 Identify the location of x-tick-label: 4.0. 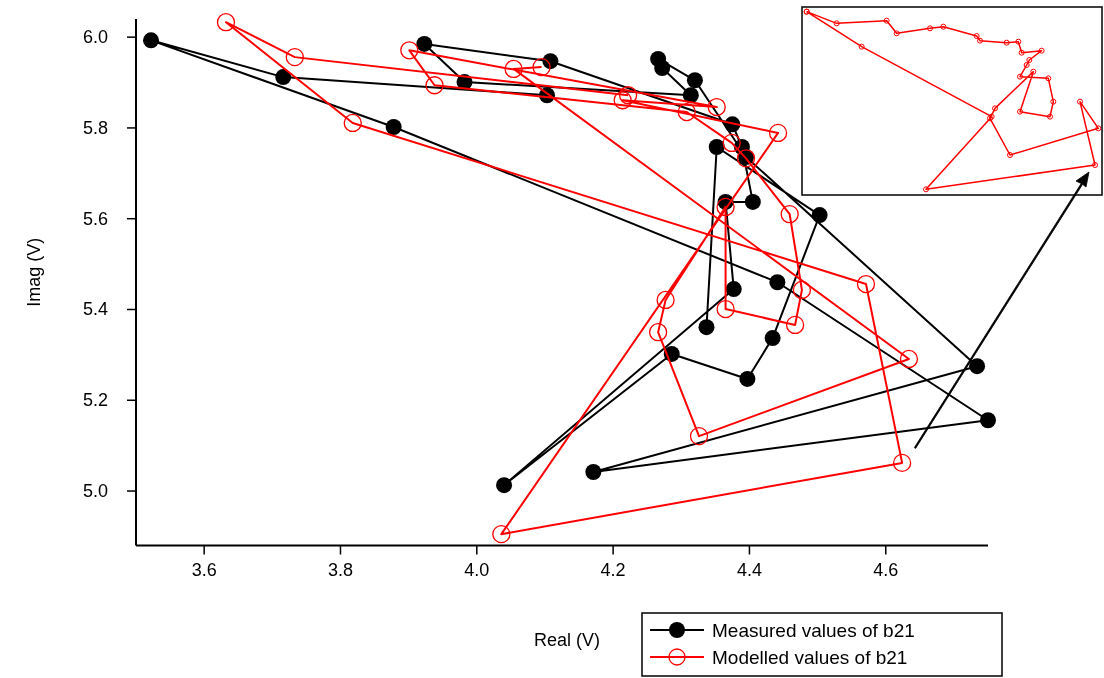
(477, 569).